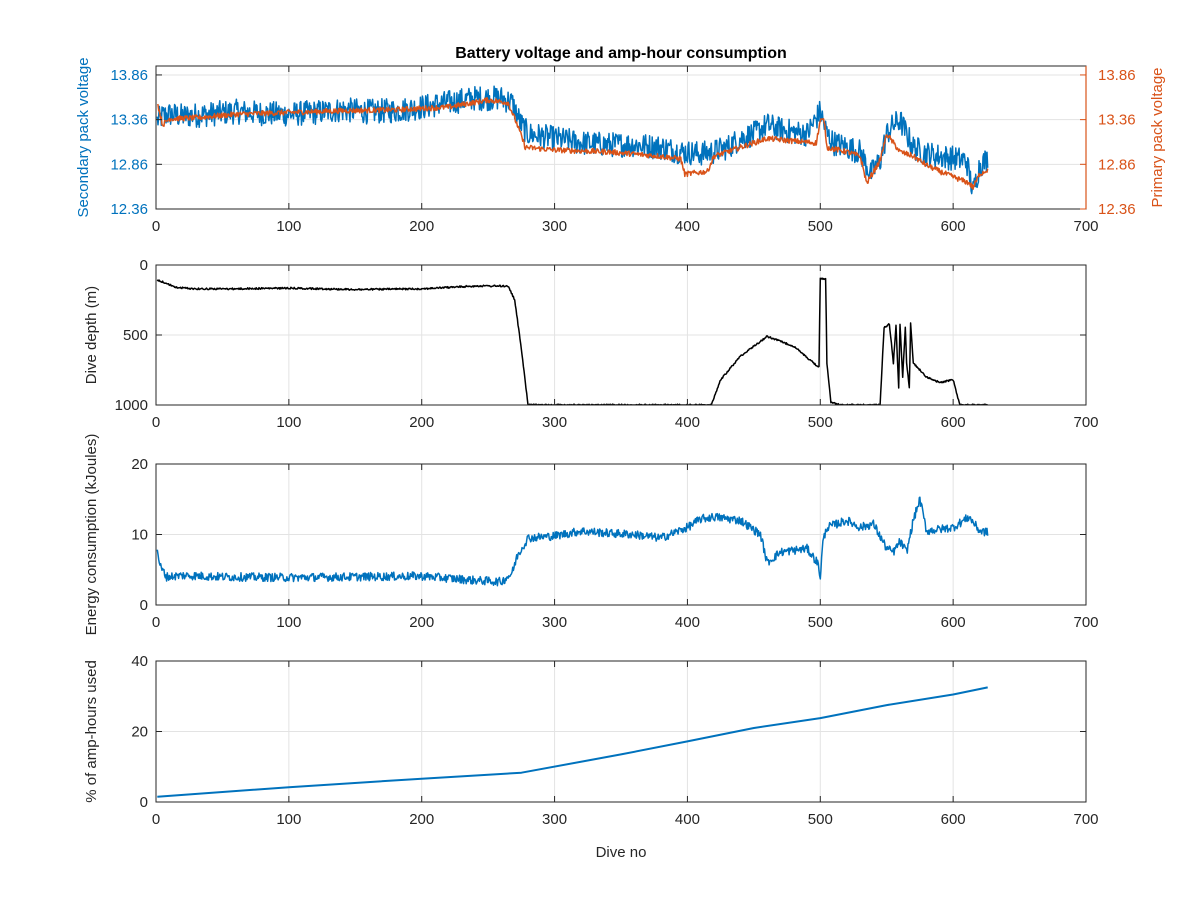  I want to click on y-right-tick-label: 12.36, so click(1117, 209).